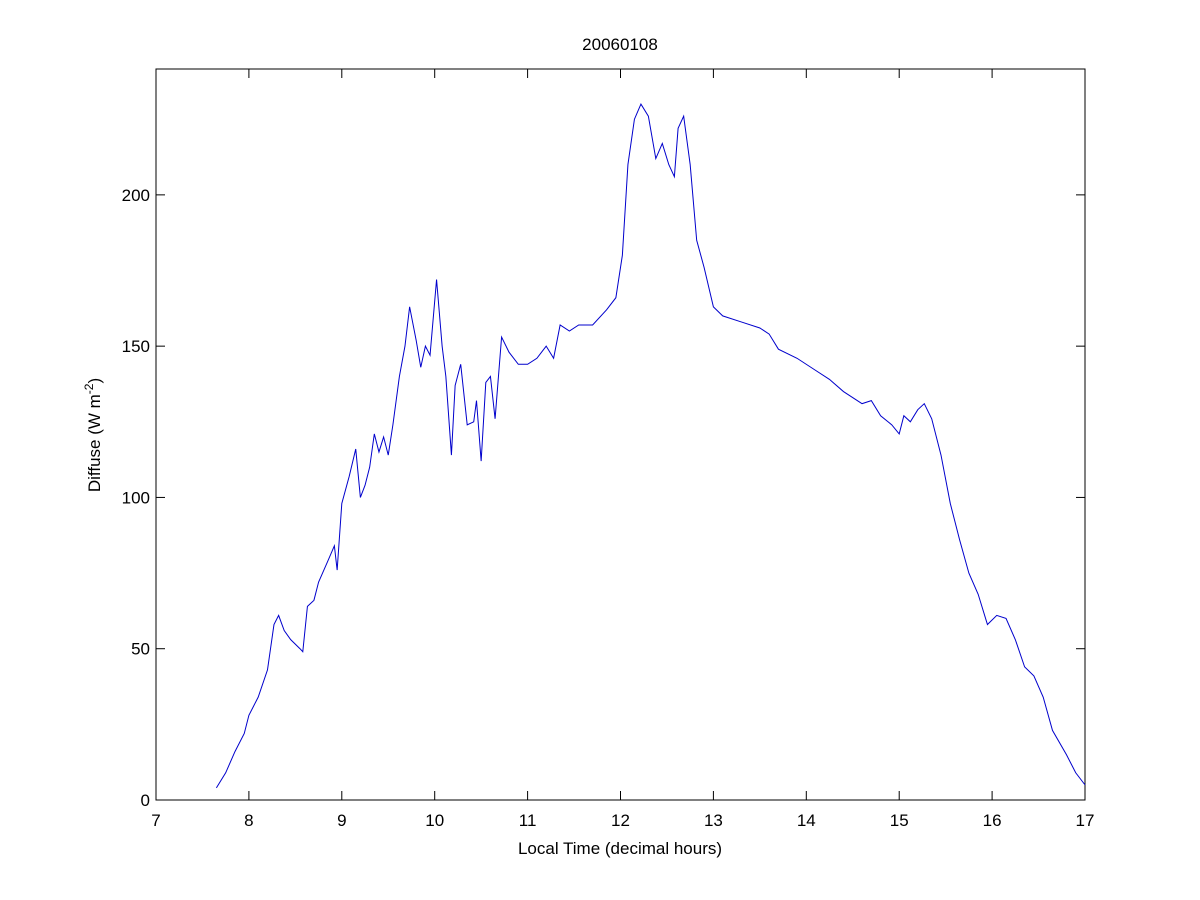  Describe the element at coordinates (992, 820) in the screenshot. I see `x-tick-label: 16` at that location.